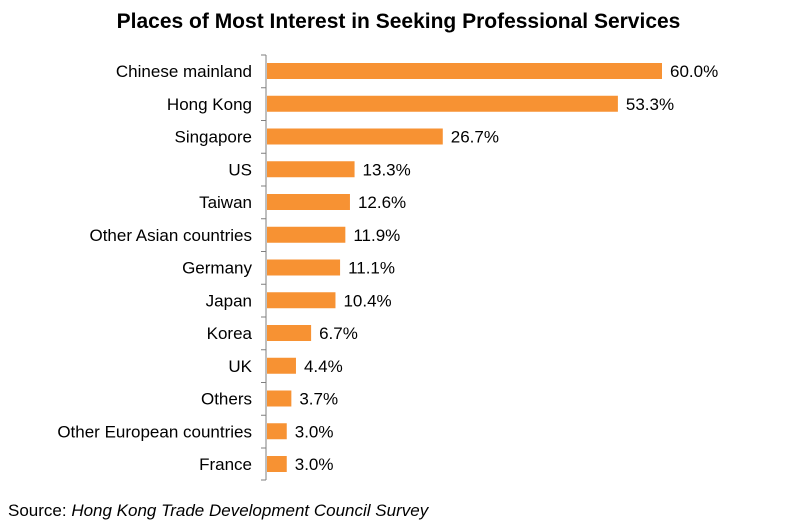 The height and width of the screenshot is (532, 797). What do you see at coordinates (225, 202) in the screenshot?
I see `category-label: Taiwan` at bounding box center [225, 202].